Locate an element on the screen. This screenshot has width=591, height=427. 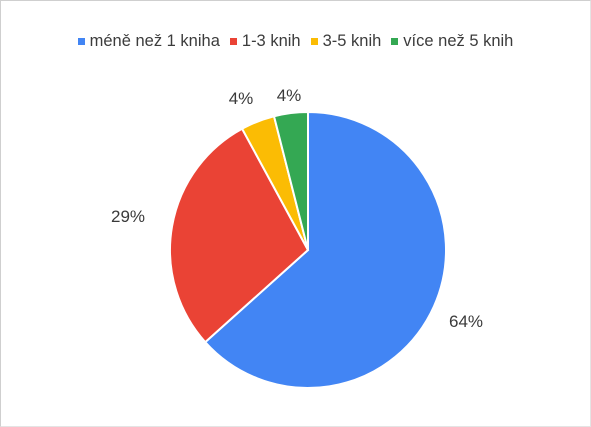
legend-item-3-5-knih: 3-5 knih is located at coordinates (346, 41).